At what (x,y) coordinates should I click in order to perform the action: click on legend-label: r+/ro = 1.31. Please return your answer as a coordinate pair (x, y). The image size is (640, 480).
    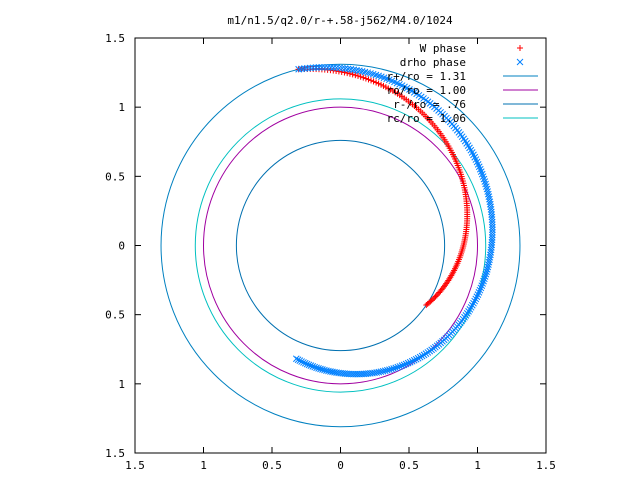
    Looking at the image, I should click on (426, 76).